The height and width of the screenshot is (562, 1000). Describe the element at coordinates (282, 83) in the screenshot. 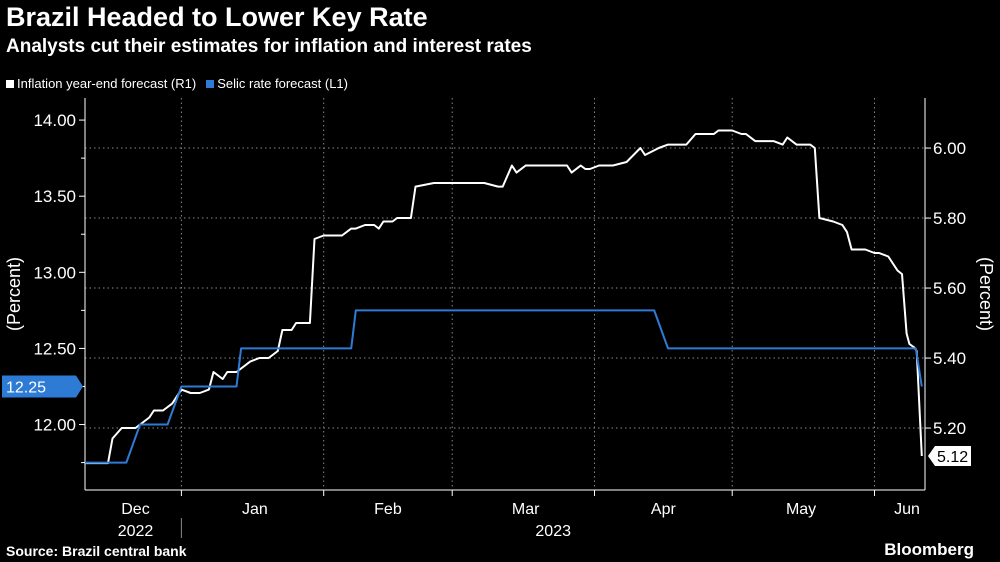

I see `legend-label: Selic rate forecast (L1)` at that location.